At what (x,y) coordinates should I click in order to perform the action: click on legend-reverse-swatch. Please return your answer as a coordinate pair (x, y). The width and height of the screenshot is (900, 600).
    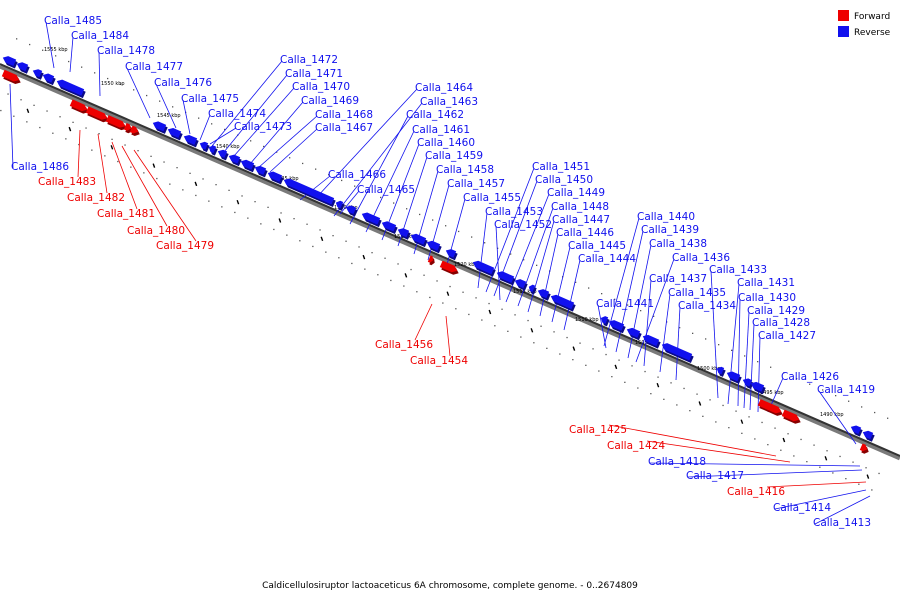
    Looking at the image, I should click on (843, 31).